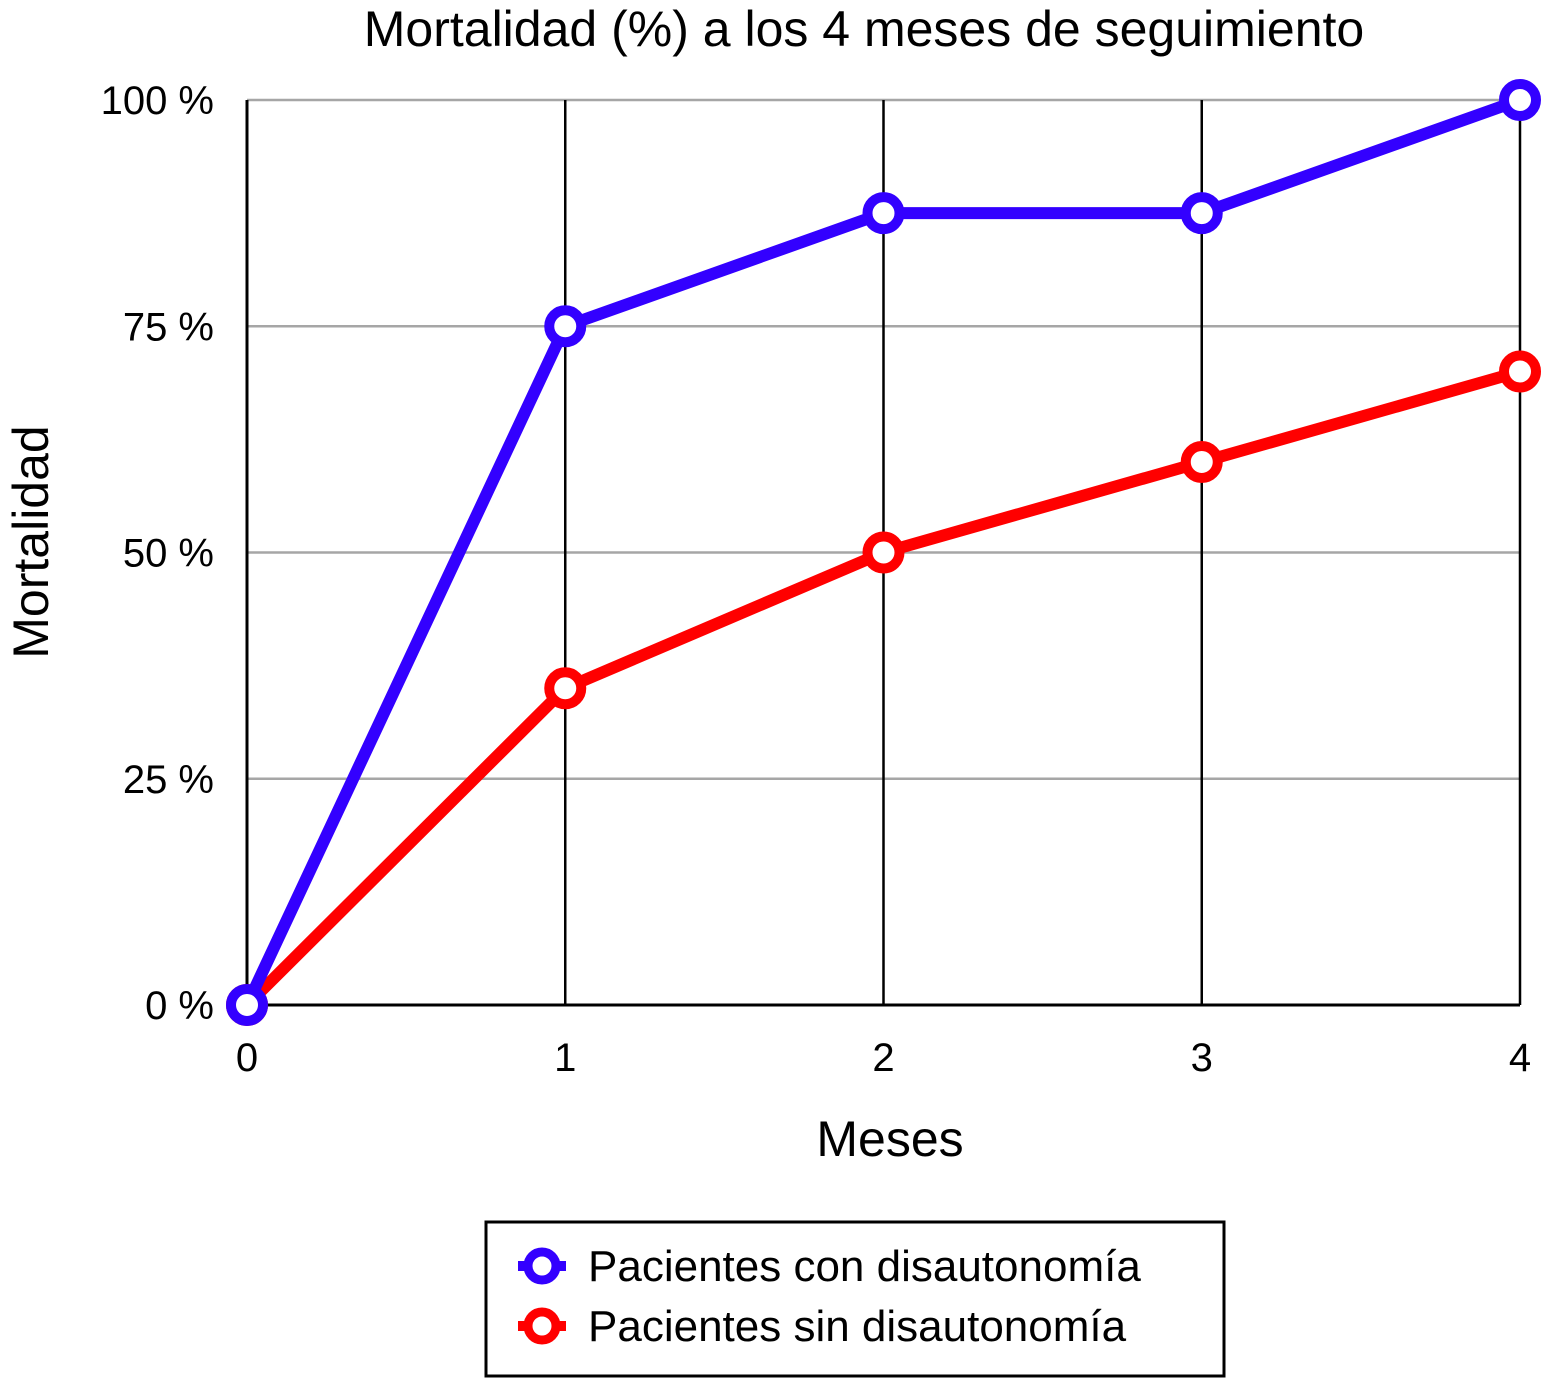 Image resolution: width=1549 pixels, height=1378 pixels. Describe the element at coordinates (1520, 371) in the screenshot. I see `data-point-series-2-x4` at that location.